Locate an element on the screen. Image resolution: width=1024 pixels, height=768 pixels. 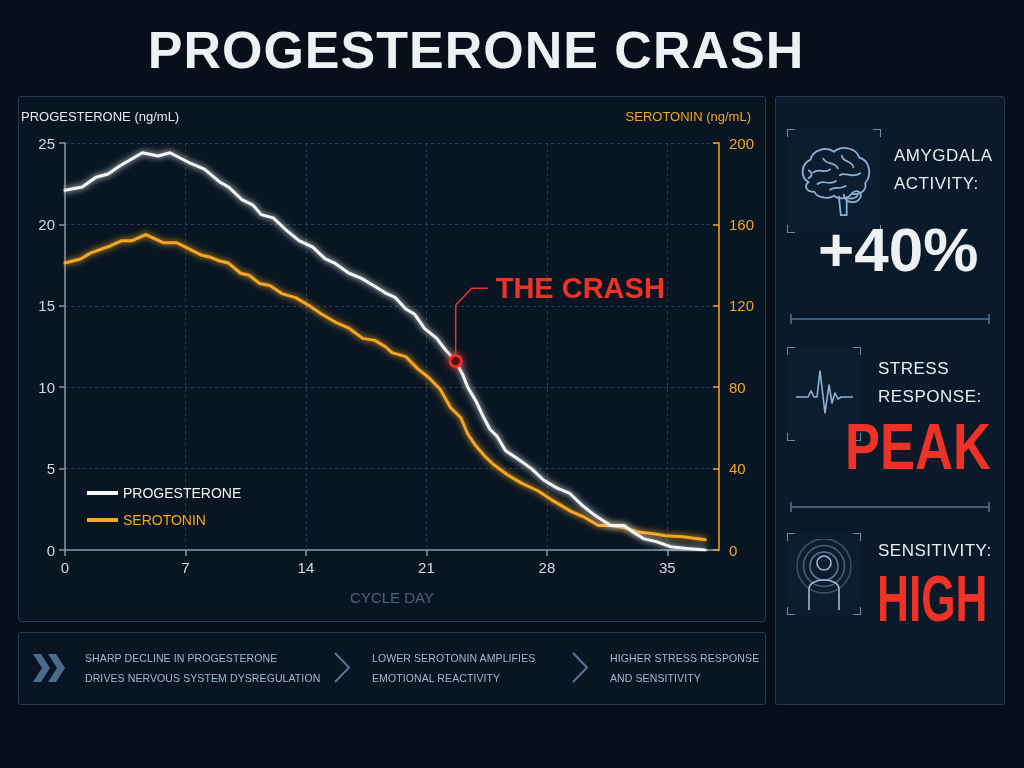
y2-tick-label: 160 is located at coordinates (742, 224).